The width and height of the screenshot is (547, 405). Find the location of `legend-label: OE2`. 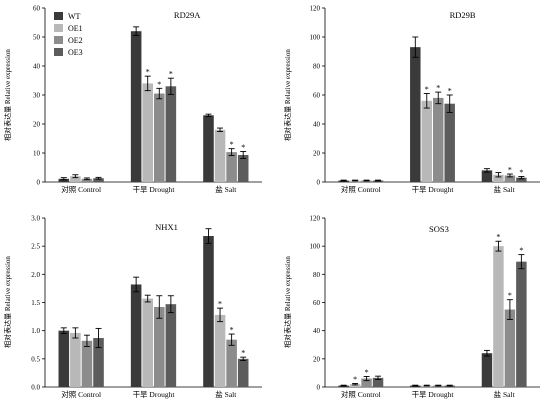

legend-label: OE2 is located at coordinates (75, 40).